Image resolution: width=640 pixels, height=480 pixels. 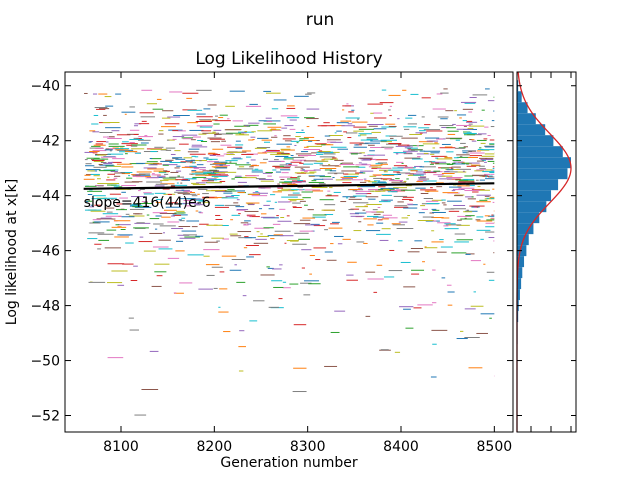 I want to click on y-tick-label: −42, so click(x=45, y=142).